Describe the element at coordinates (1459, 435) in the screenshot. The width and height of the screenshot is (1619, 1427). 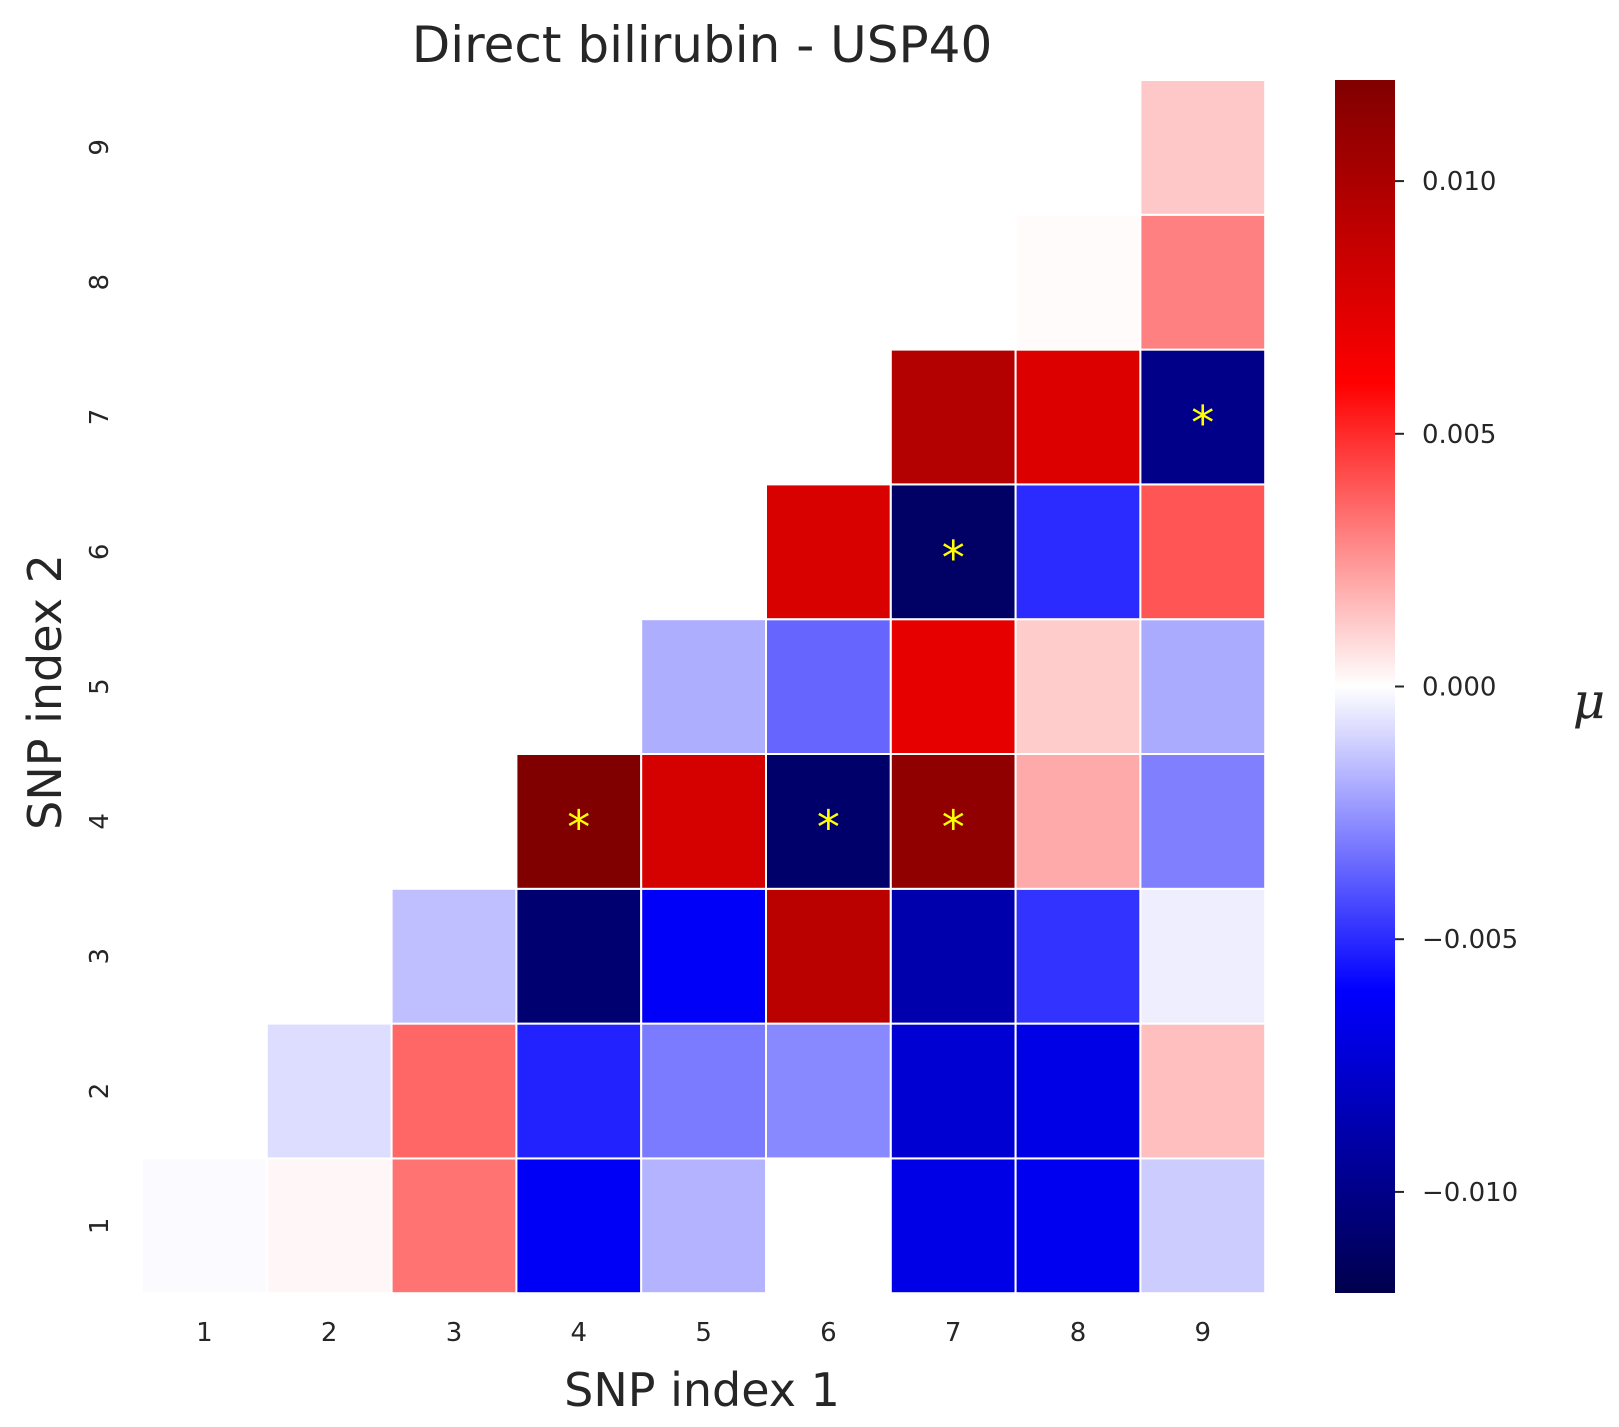
I see `colorbar-tick-label: 0.005` at that location.